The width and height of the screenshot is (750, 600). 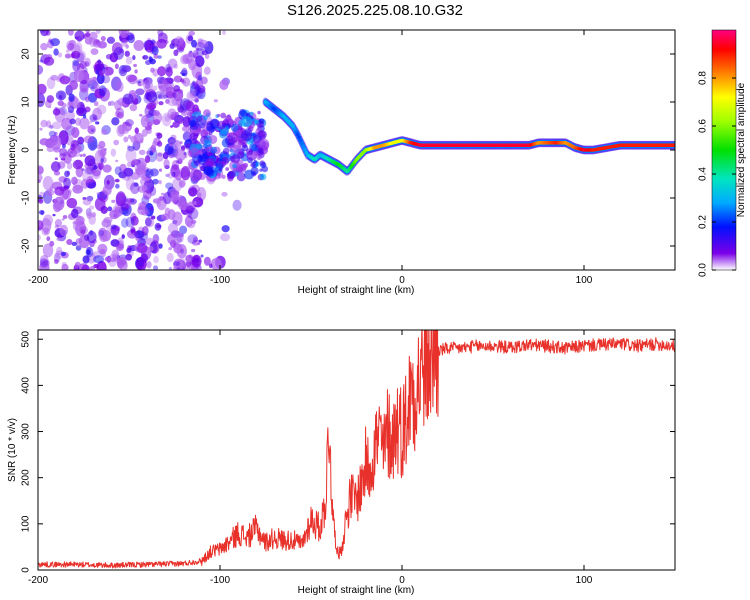 I want to click on colorbar-tick-label: 0.0, so click(x=703, y=270).